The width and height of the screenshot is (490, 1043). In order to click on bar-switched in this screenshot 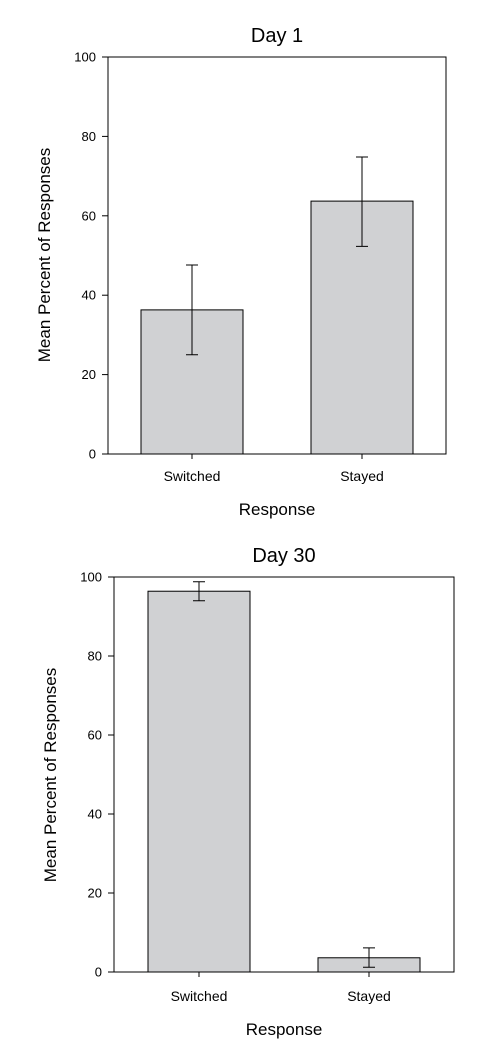, I will do `click(199, 781)`.